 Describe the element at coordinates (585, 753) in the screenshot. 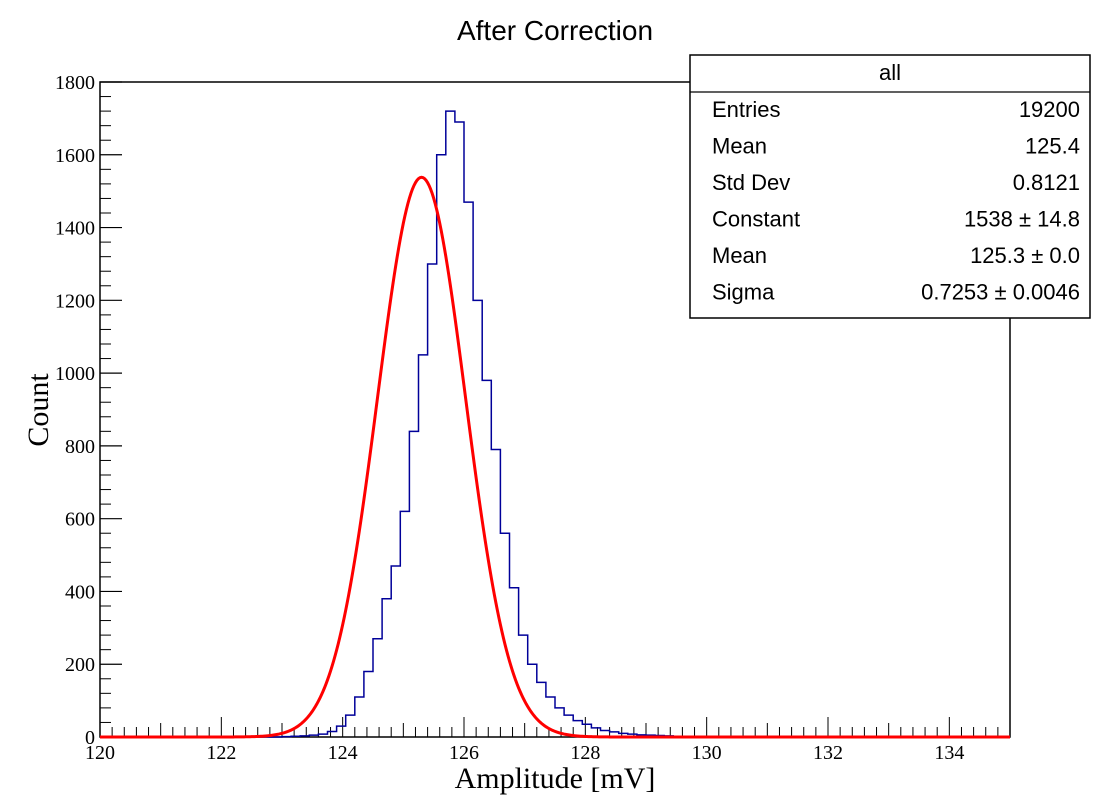

I see `x-tick-label: 128` at that location.